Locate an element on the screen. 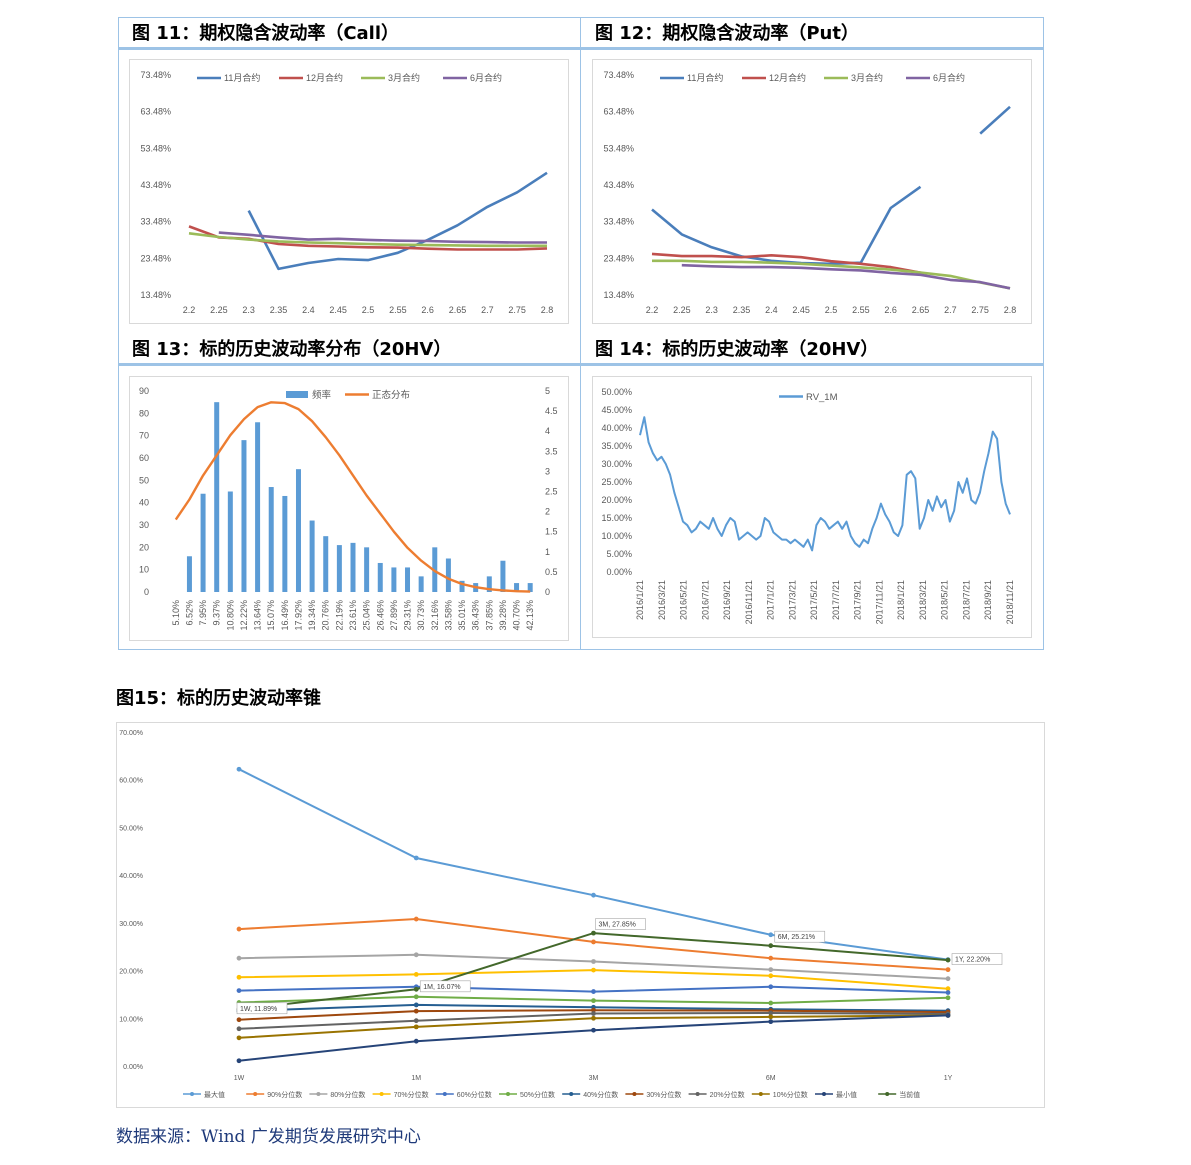 The height and width of the screenshot is (1165, 1191). series-line-11月合约 is located at coordinates (397, 221).